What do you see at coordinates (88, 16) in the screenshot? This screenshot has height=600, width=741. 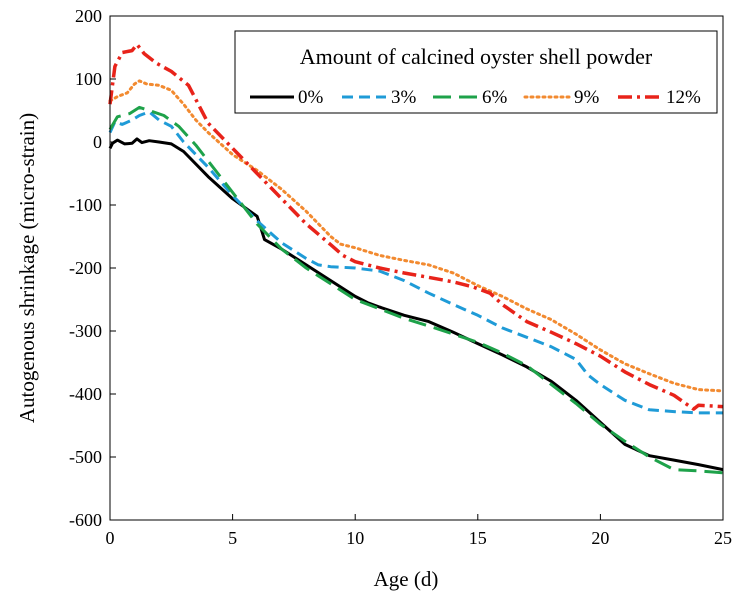 I see `y-tick-label: 200` at bounding box center [88, 16].